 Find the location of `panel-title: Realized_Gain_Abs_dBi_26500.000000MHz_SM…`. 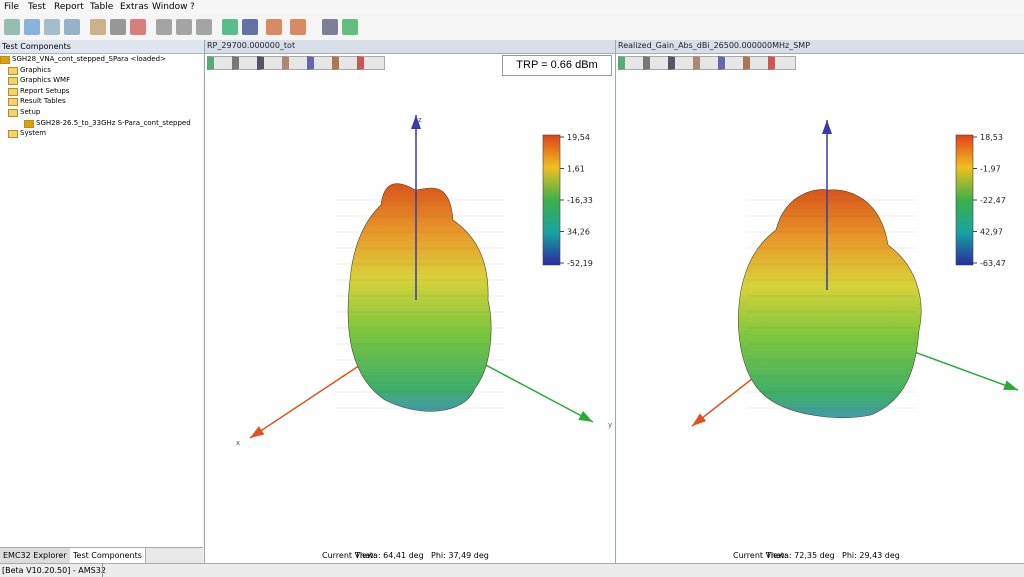

panel-title: Realized_Gain_Abs_dBi_26500.000000MHz_SM… is located at coordinates (714, 45).